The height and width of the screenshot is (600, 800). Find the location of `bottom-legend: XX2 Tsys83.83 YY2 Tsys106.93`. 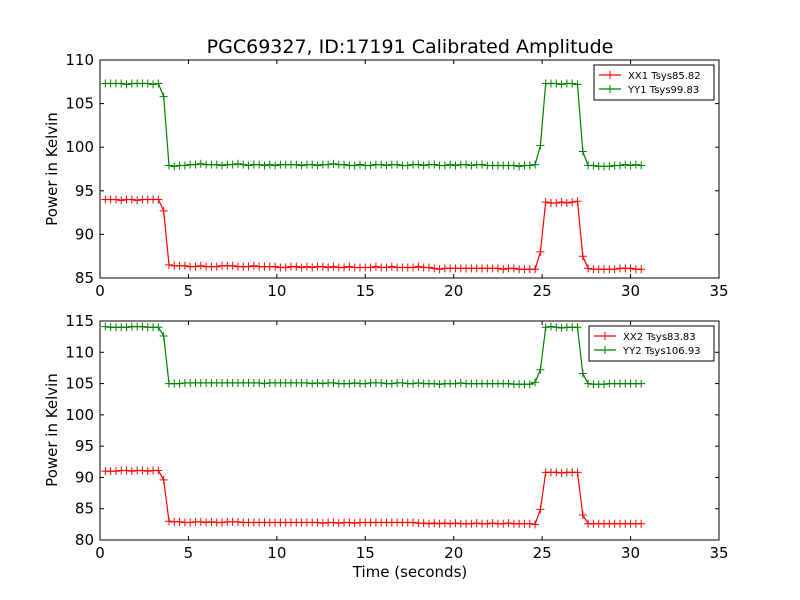

bottom-legend: XX2 Tsys83.83 YY2 Tsys106.93 is located at coordinates (651, 343).